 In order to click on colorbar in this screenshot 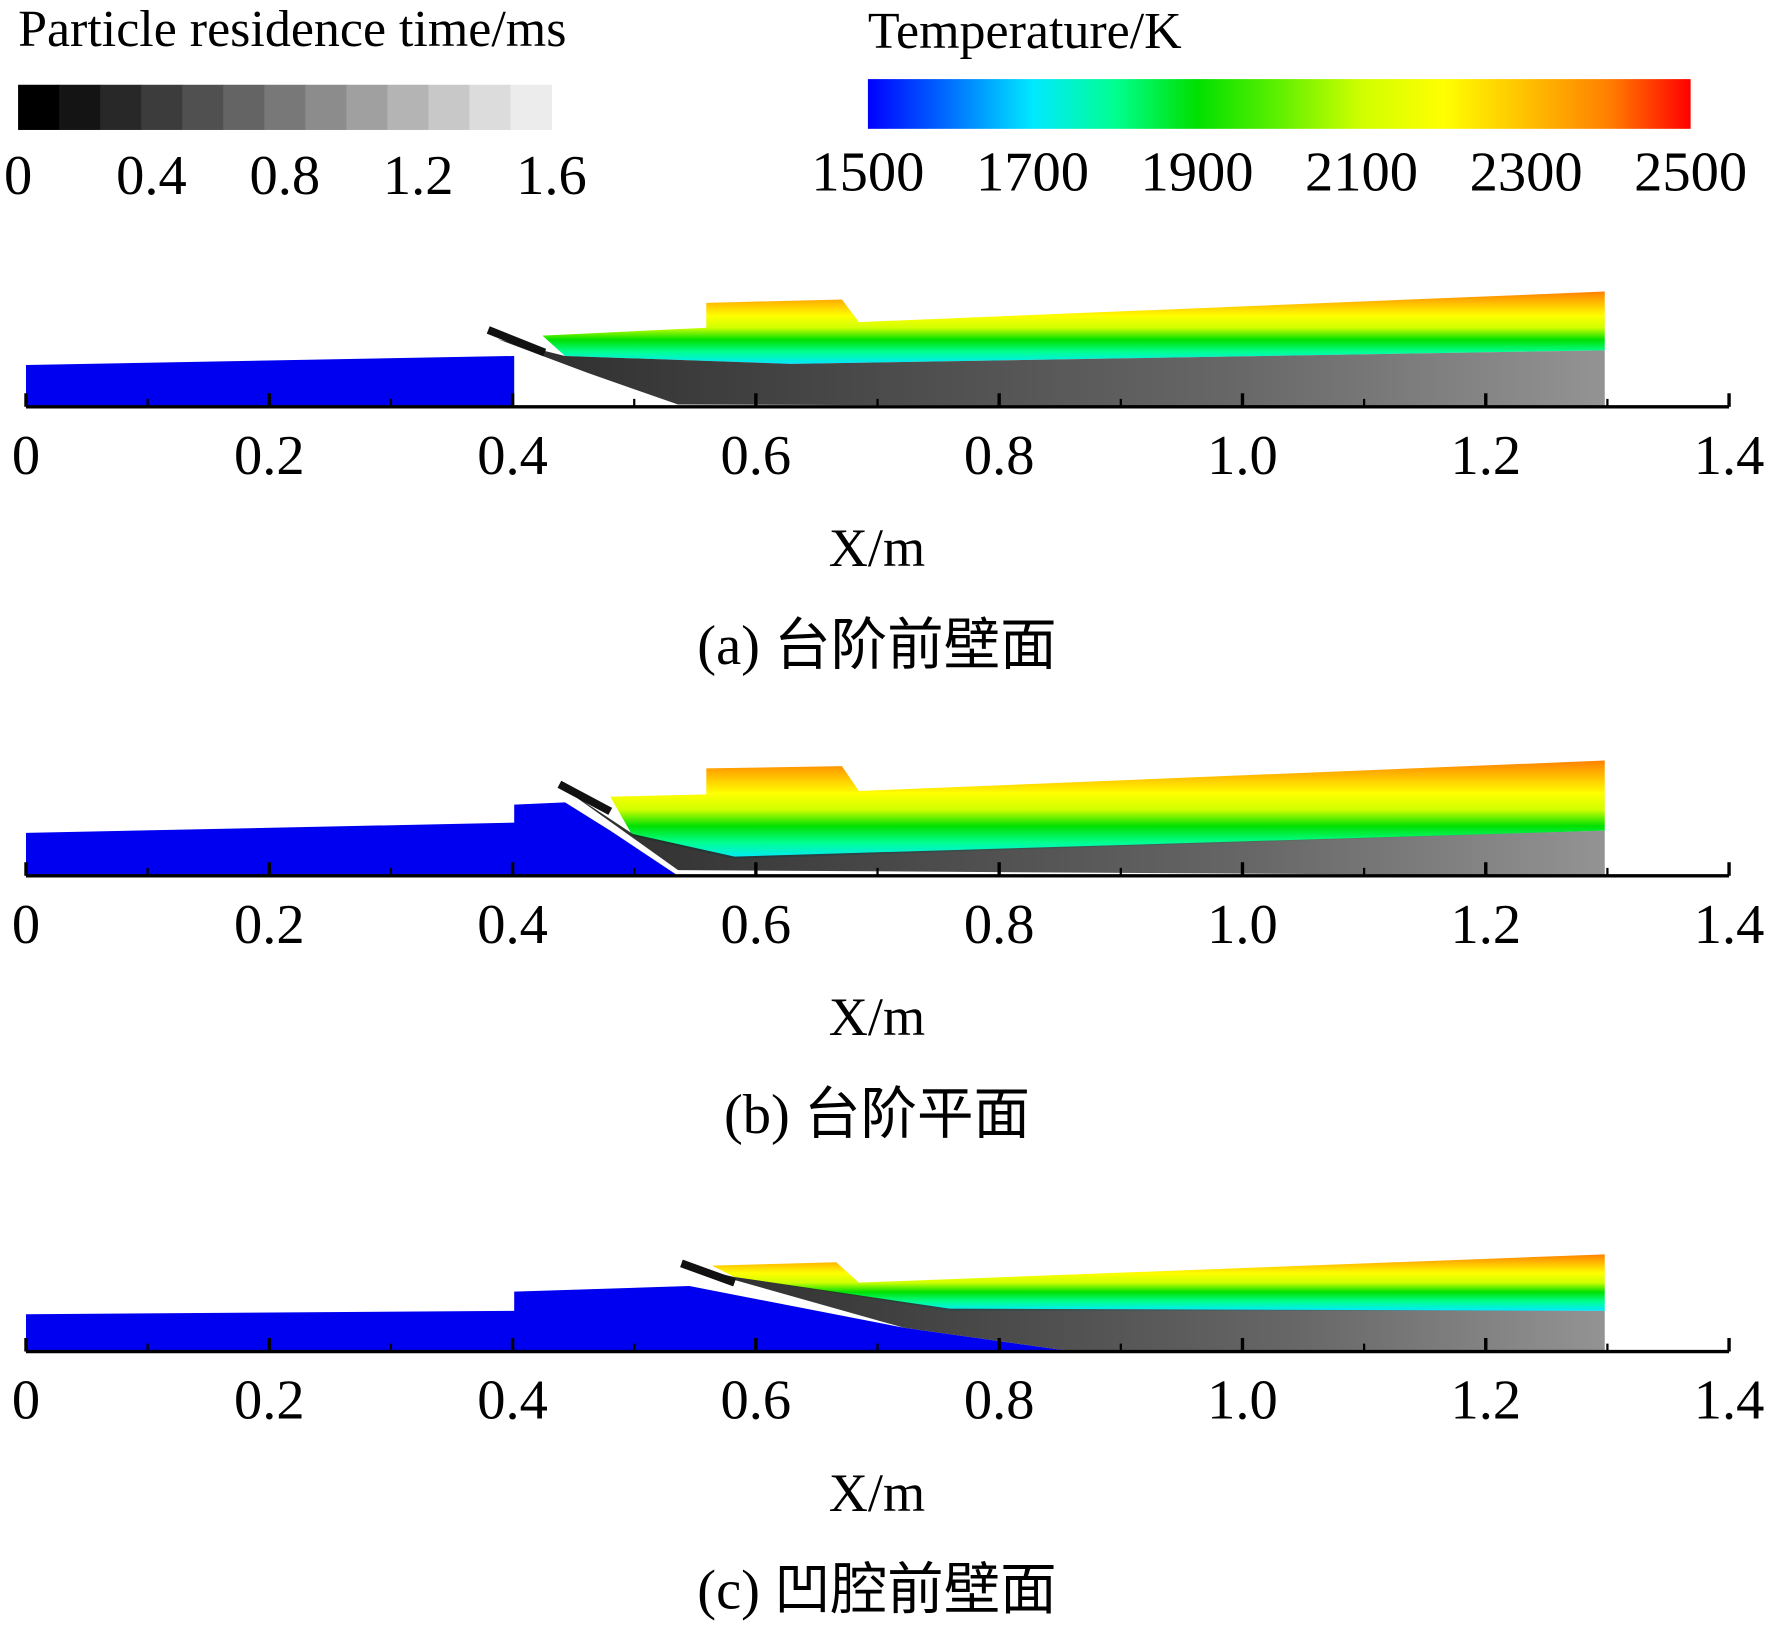, I will do `click(1279, 104)`.